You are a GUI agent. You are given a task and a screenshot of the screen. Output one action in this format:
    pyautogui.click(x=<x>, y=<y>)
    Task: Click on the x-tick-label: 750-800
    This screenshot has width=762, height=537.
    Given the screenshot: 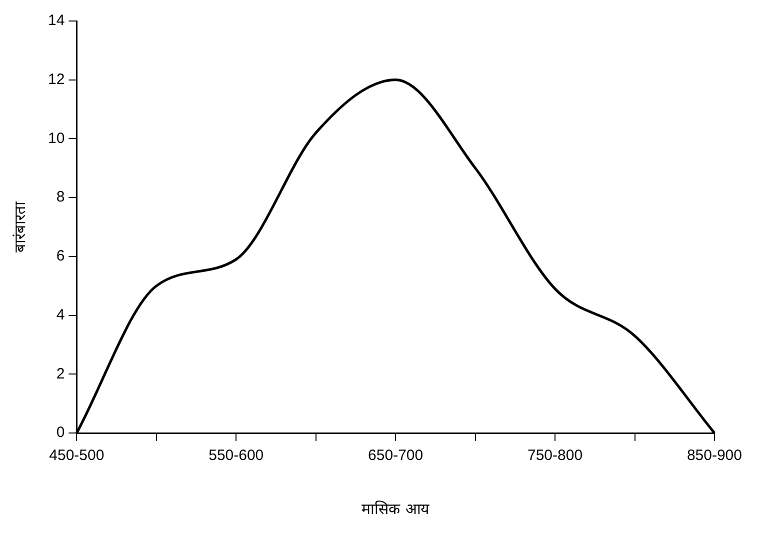 What is the action you would take?
    pyautogui.click(x=555, y=455)
    